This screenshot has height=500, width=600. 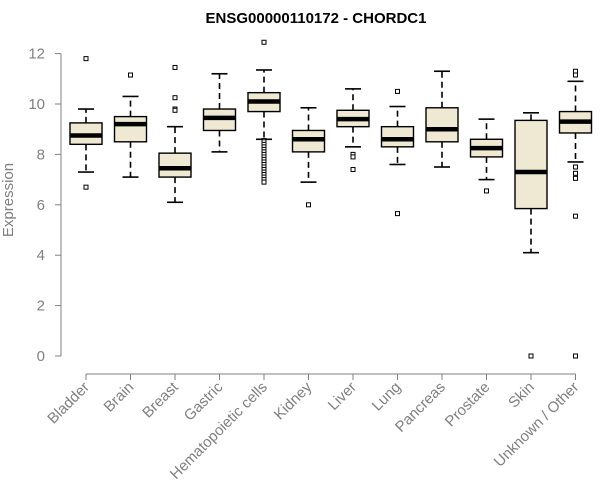 I want to click on x-tick-label: Liver, so click(x=342, y=396).